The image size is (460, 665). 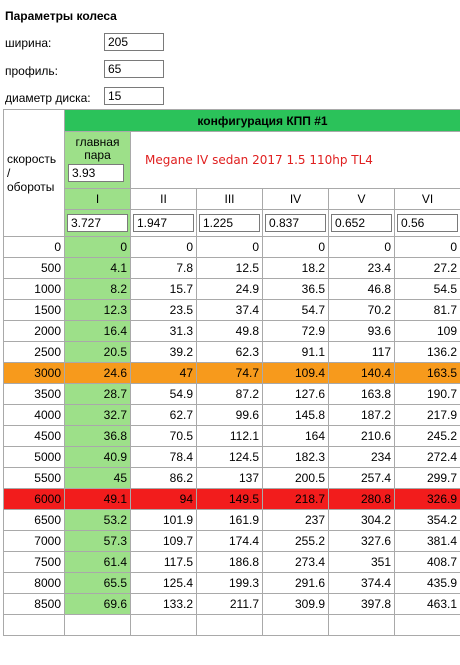 What do you see at coordinates (294, 160) in the screenshot?
I see `car-note: Megane IV sedan 2017 1.5 110hp TL4` at bounding box center [294, 160].